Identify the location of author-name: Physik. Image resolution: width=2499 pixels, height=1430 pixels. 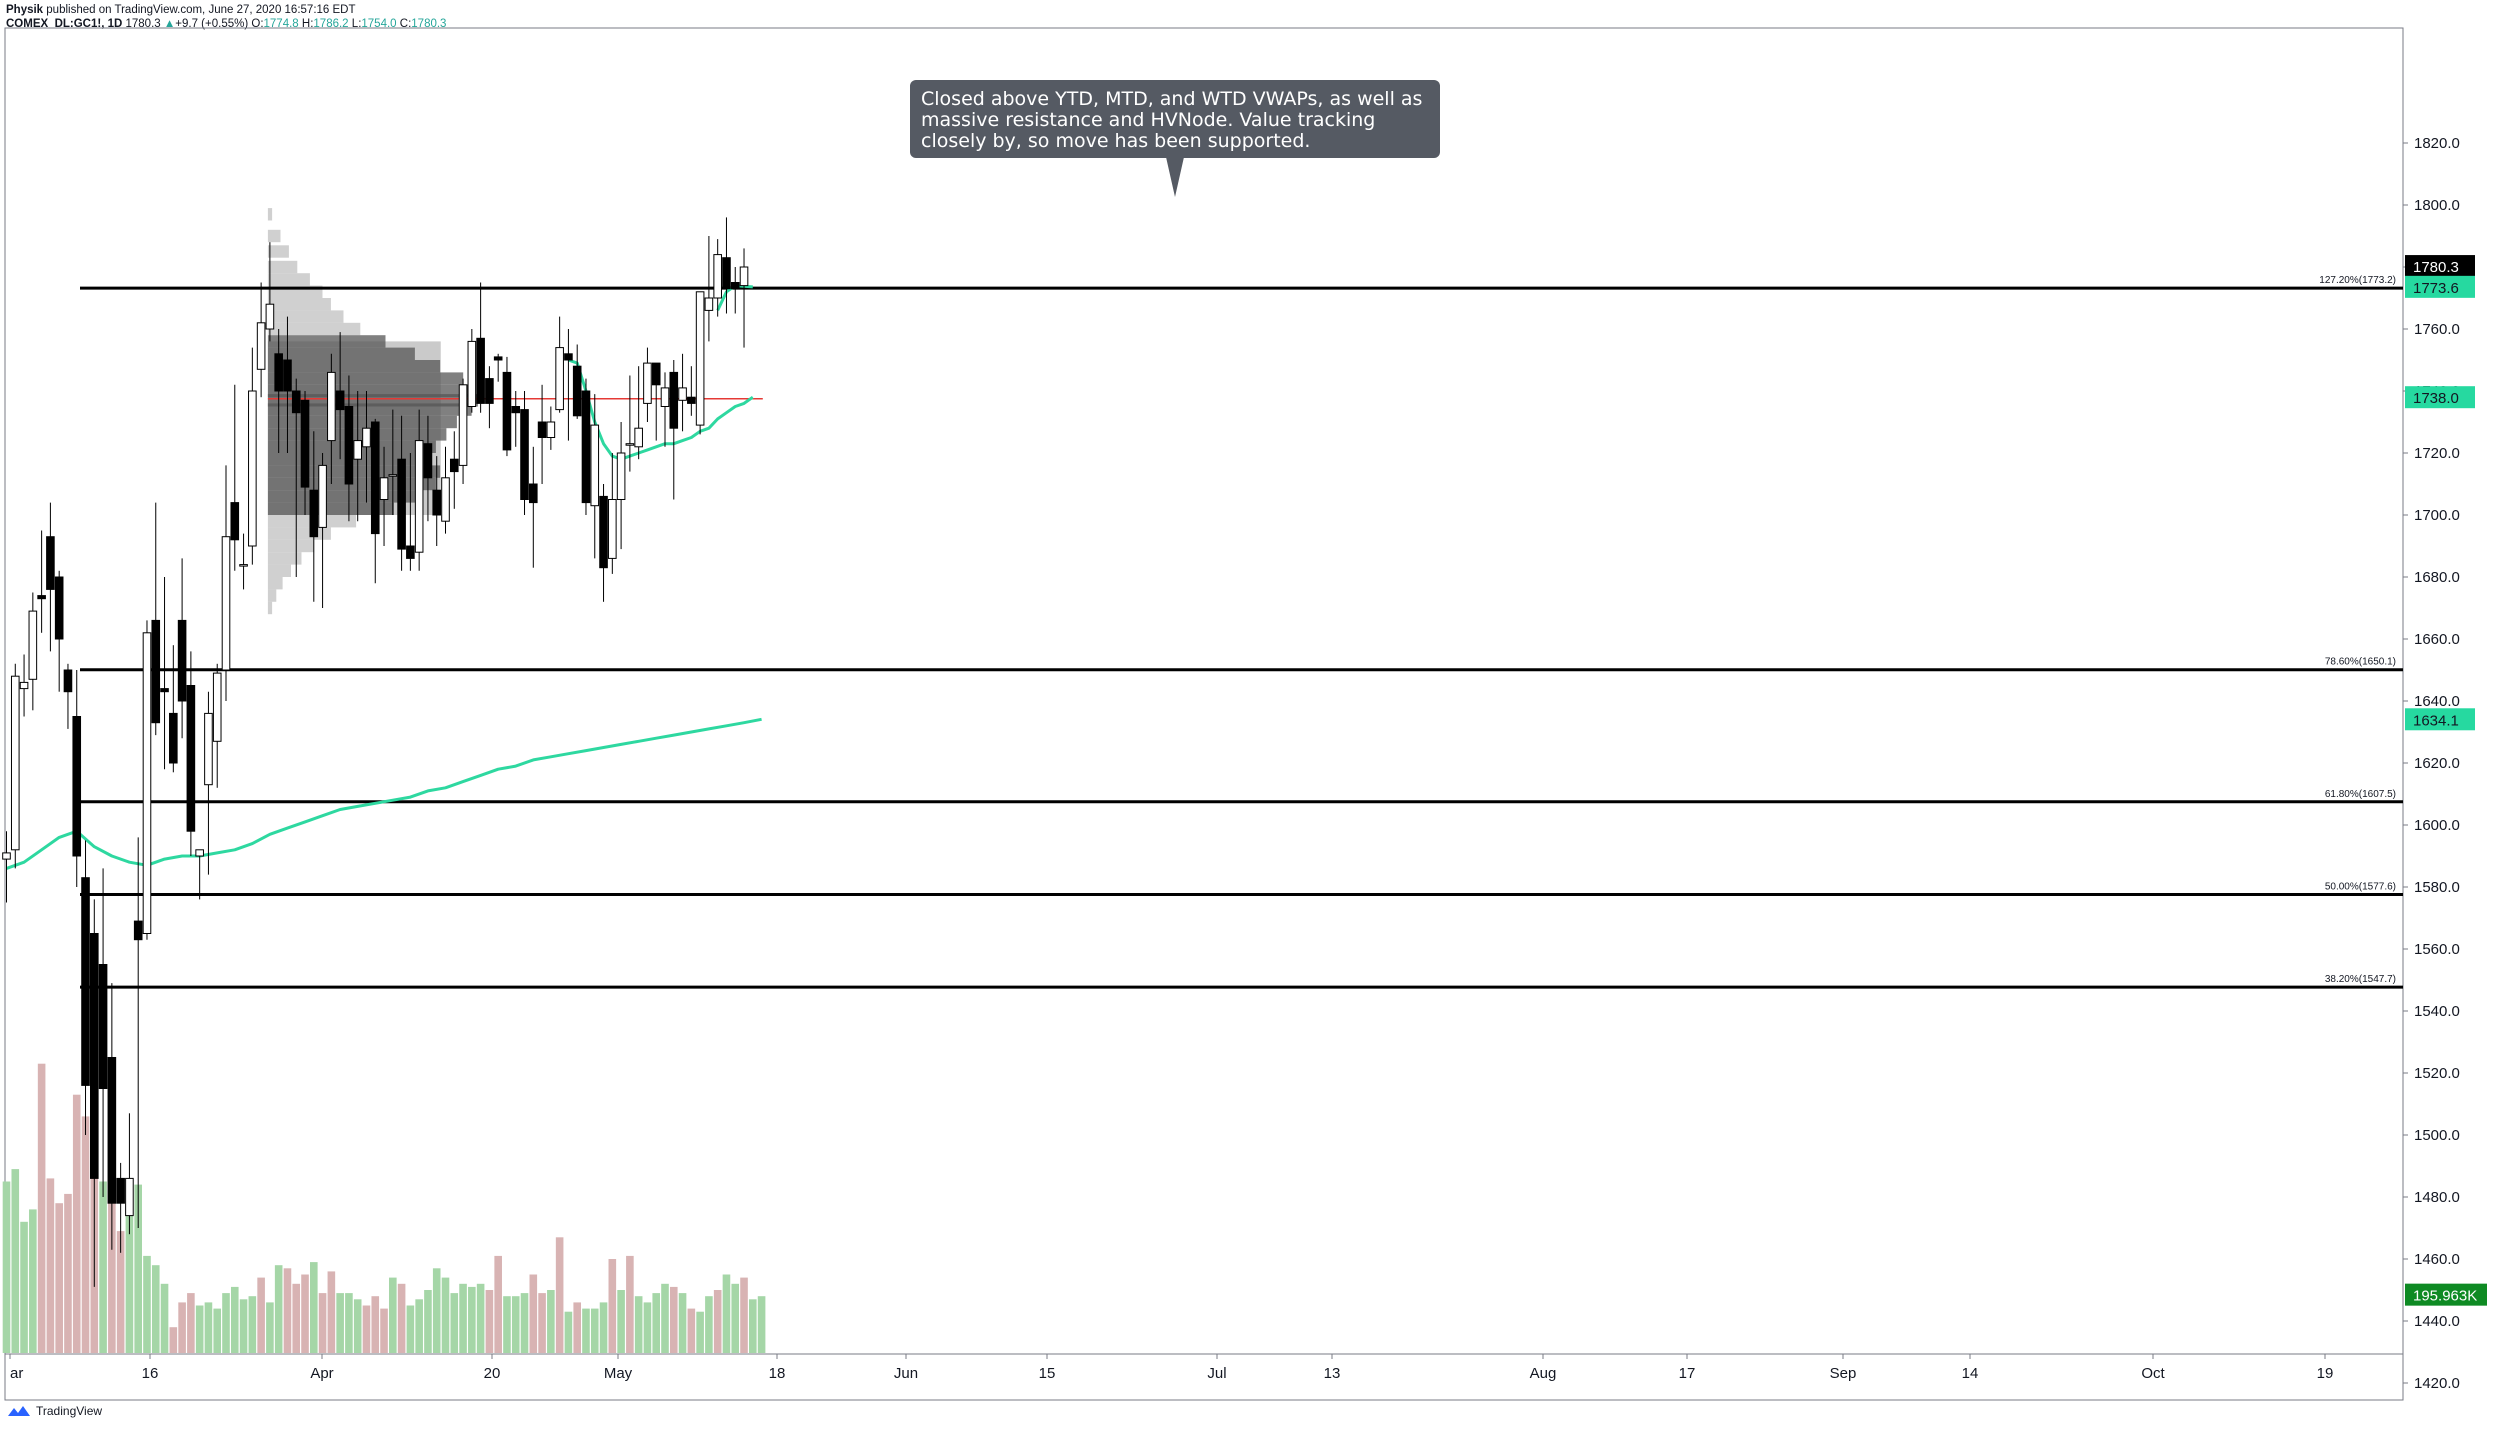
(25, 10).